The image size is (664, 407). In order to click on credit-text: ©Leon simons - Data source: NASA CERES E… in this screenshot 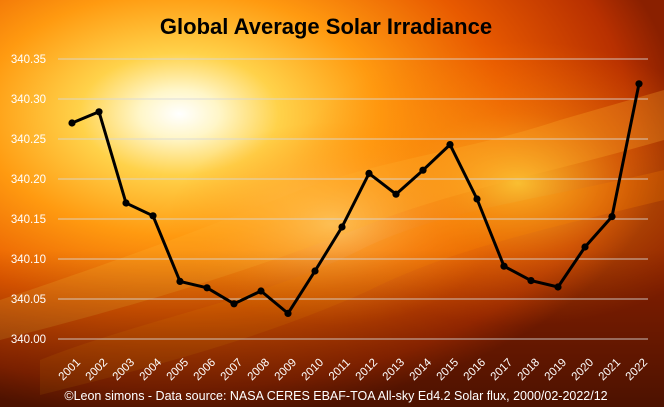, I will do `click(335, 396)`.